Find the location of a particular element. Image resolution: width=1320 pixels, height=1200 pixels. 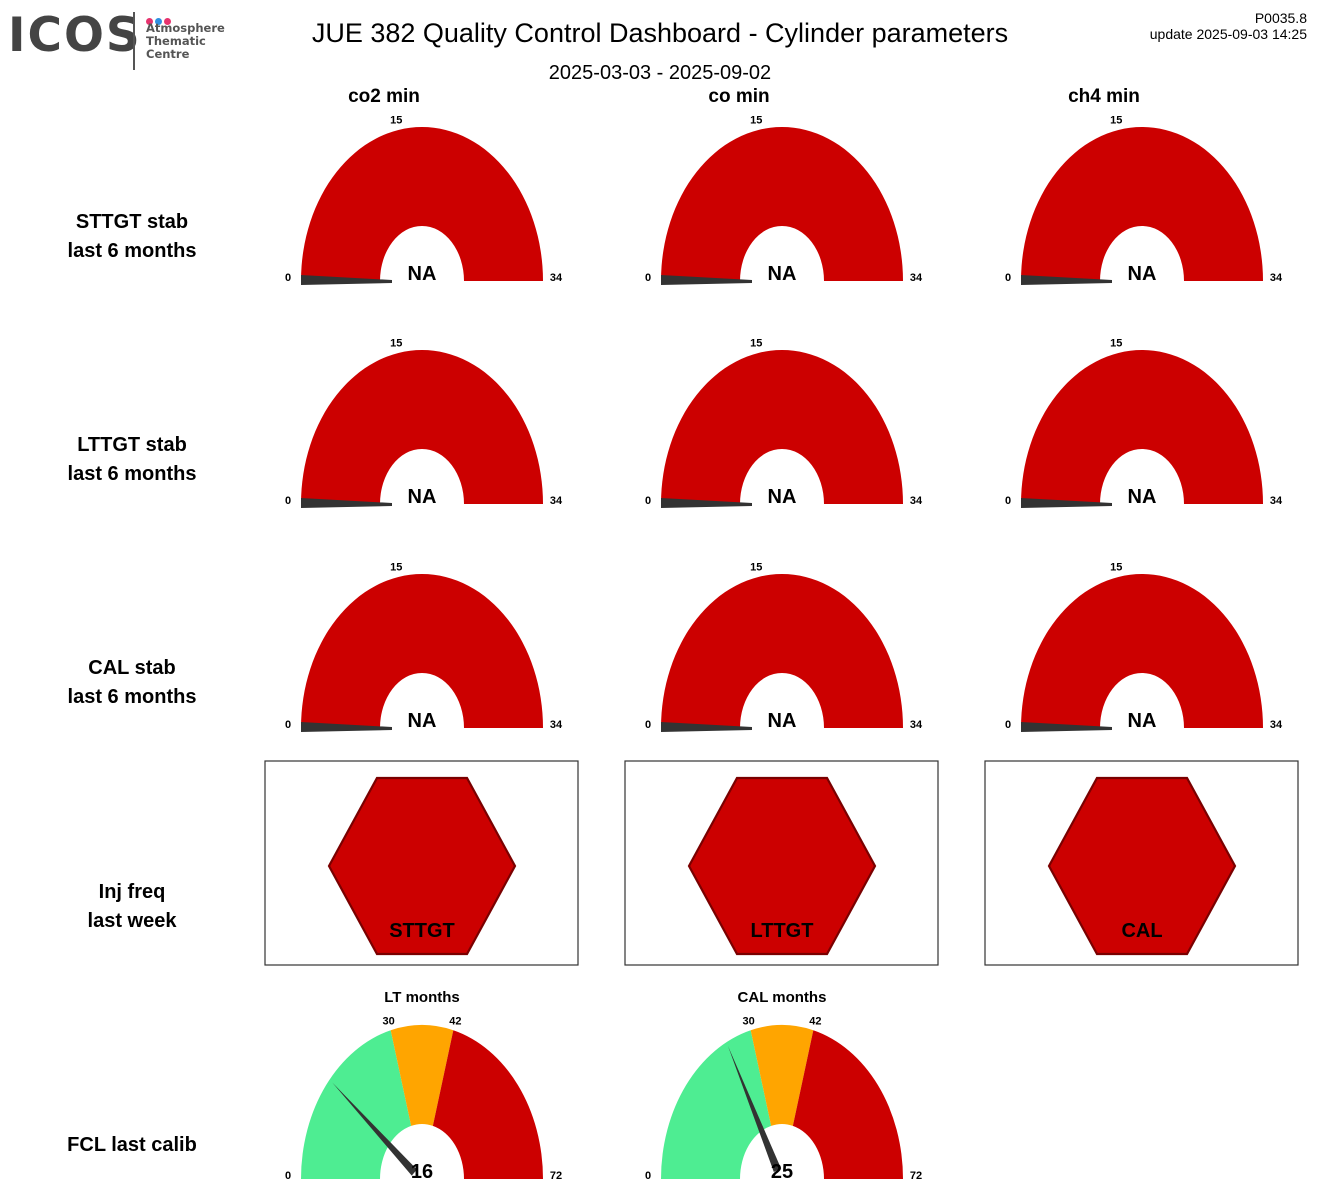

update-timestamp: update 2025-09-03 14:25 is located at coordinates (1228, 34).